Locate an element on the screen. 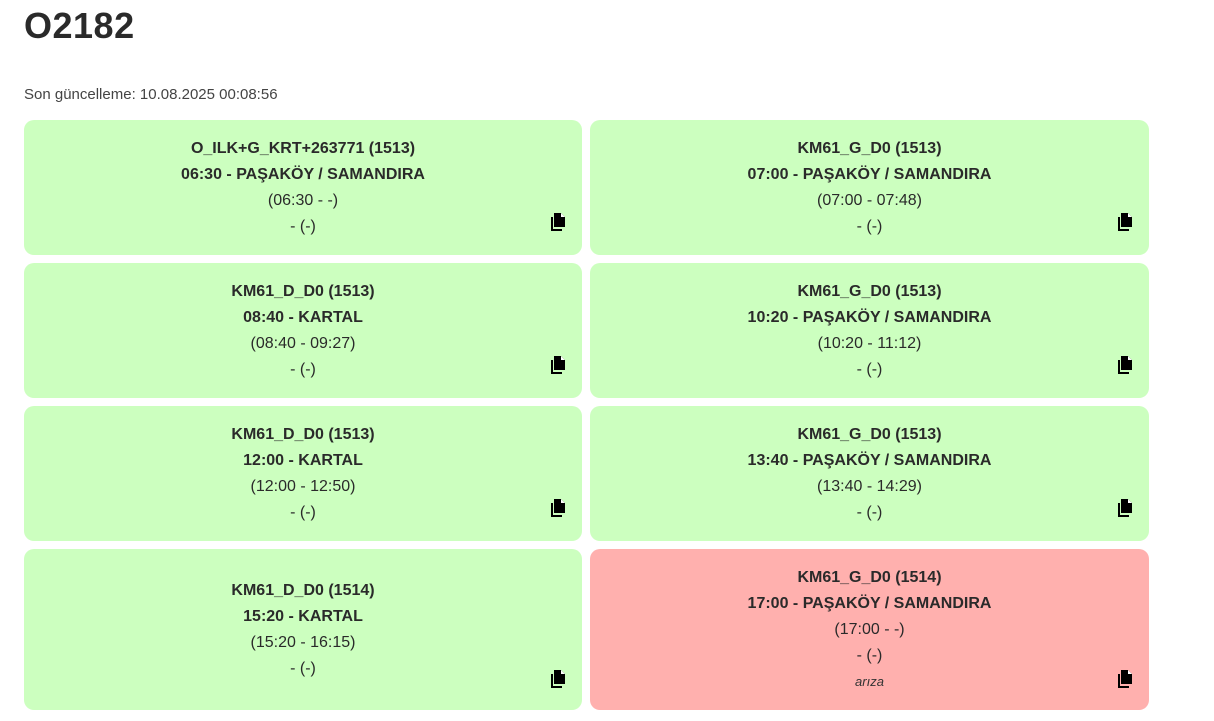  last-updated-text: Son güncelleme: 10.08.2025 00:08:56 is located at coordinates (151, 94).